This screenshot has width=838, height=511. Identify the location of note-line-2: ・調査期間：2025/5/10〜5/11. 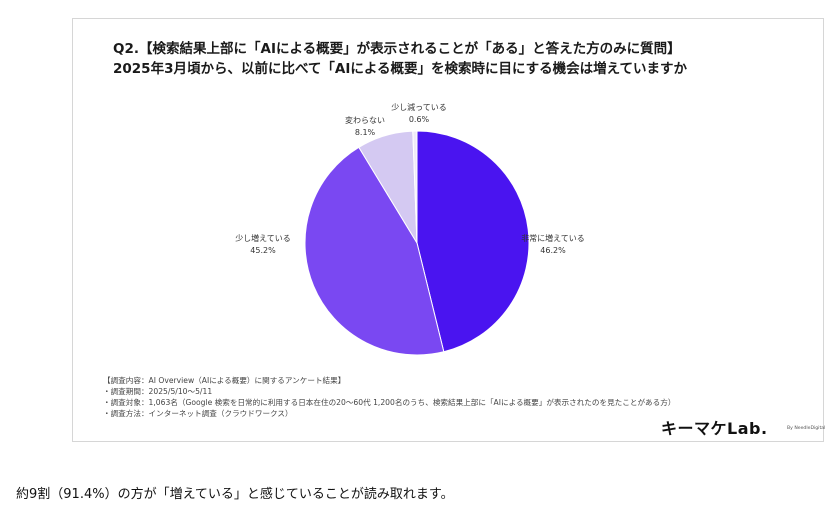
(158, 391).